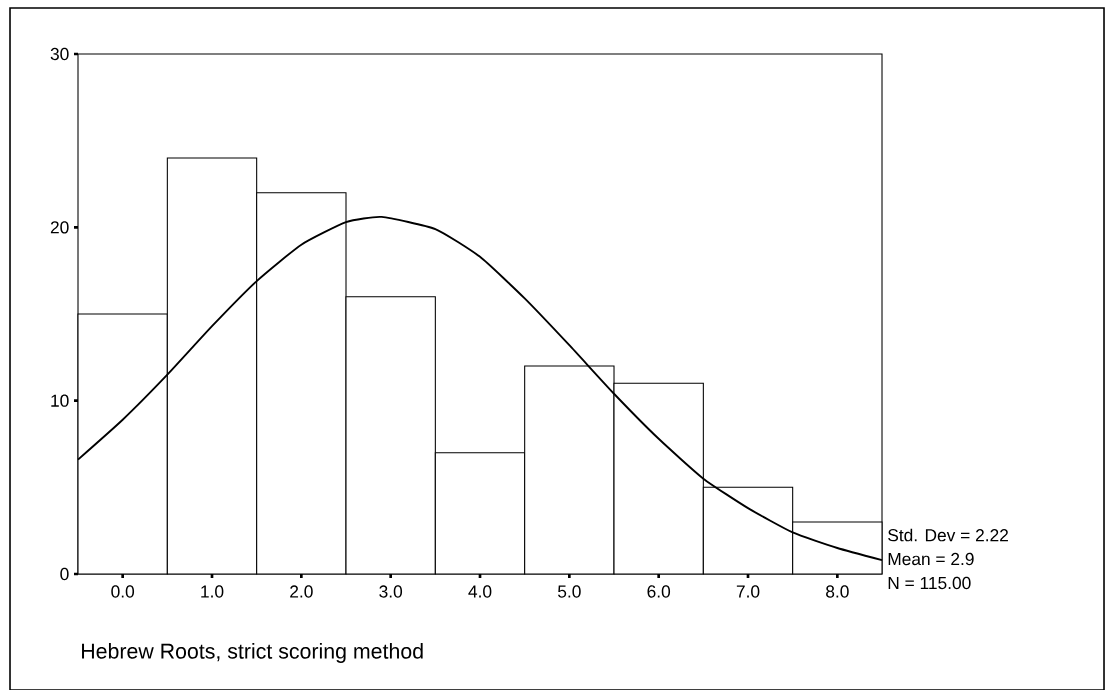 The image size is (1112, 690). I want to click on x-tick-label: 5.0, so click(569, 591).